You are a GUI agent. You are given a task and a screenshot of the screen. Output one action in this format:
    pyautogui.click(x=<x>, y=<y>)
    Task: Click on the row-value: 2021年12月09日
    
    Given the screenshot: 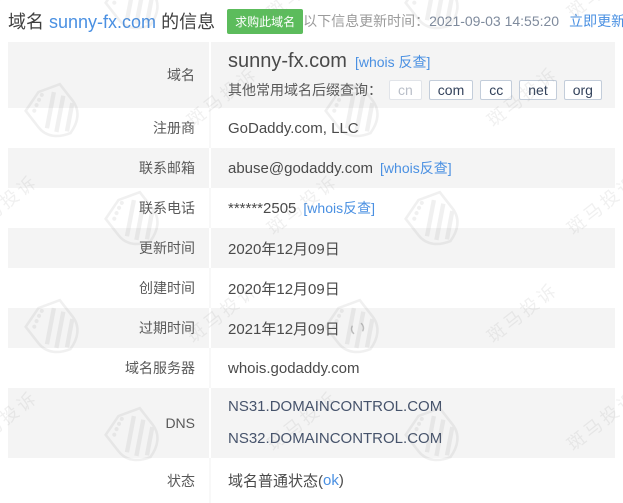 What is the action you would take?
    pyautogui.click(x=413, y=328)
    